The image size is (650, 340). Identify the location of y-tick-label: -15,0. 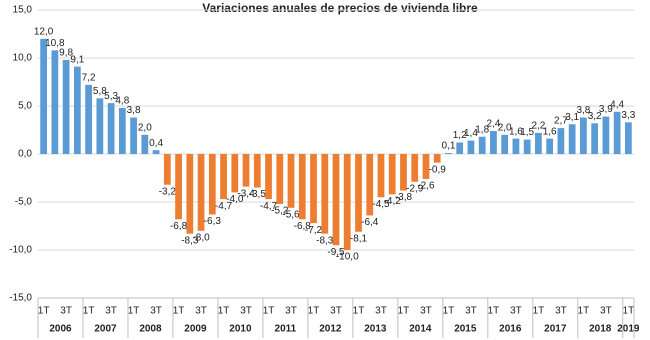
(20, 298).